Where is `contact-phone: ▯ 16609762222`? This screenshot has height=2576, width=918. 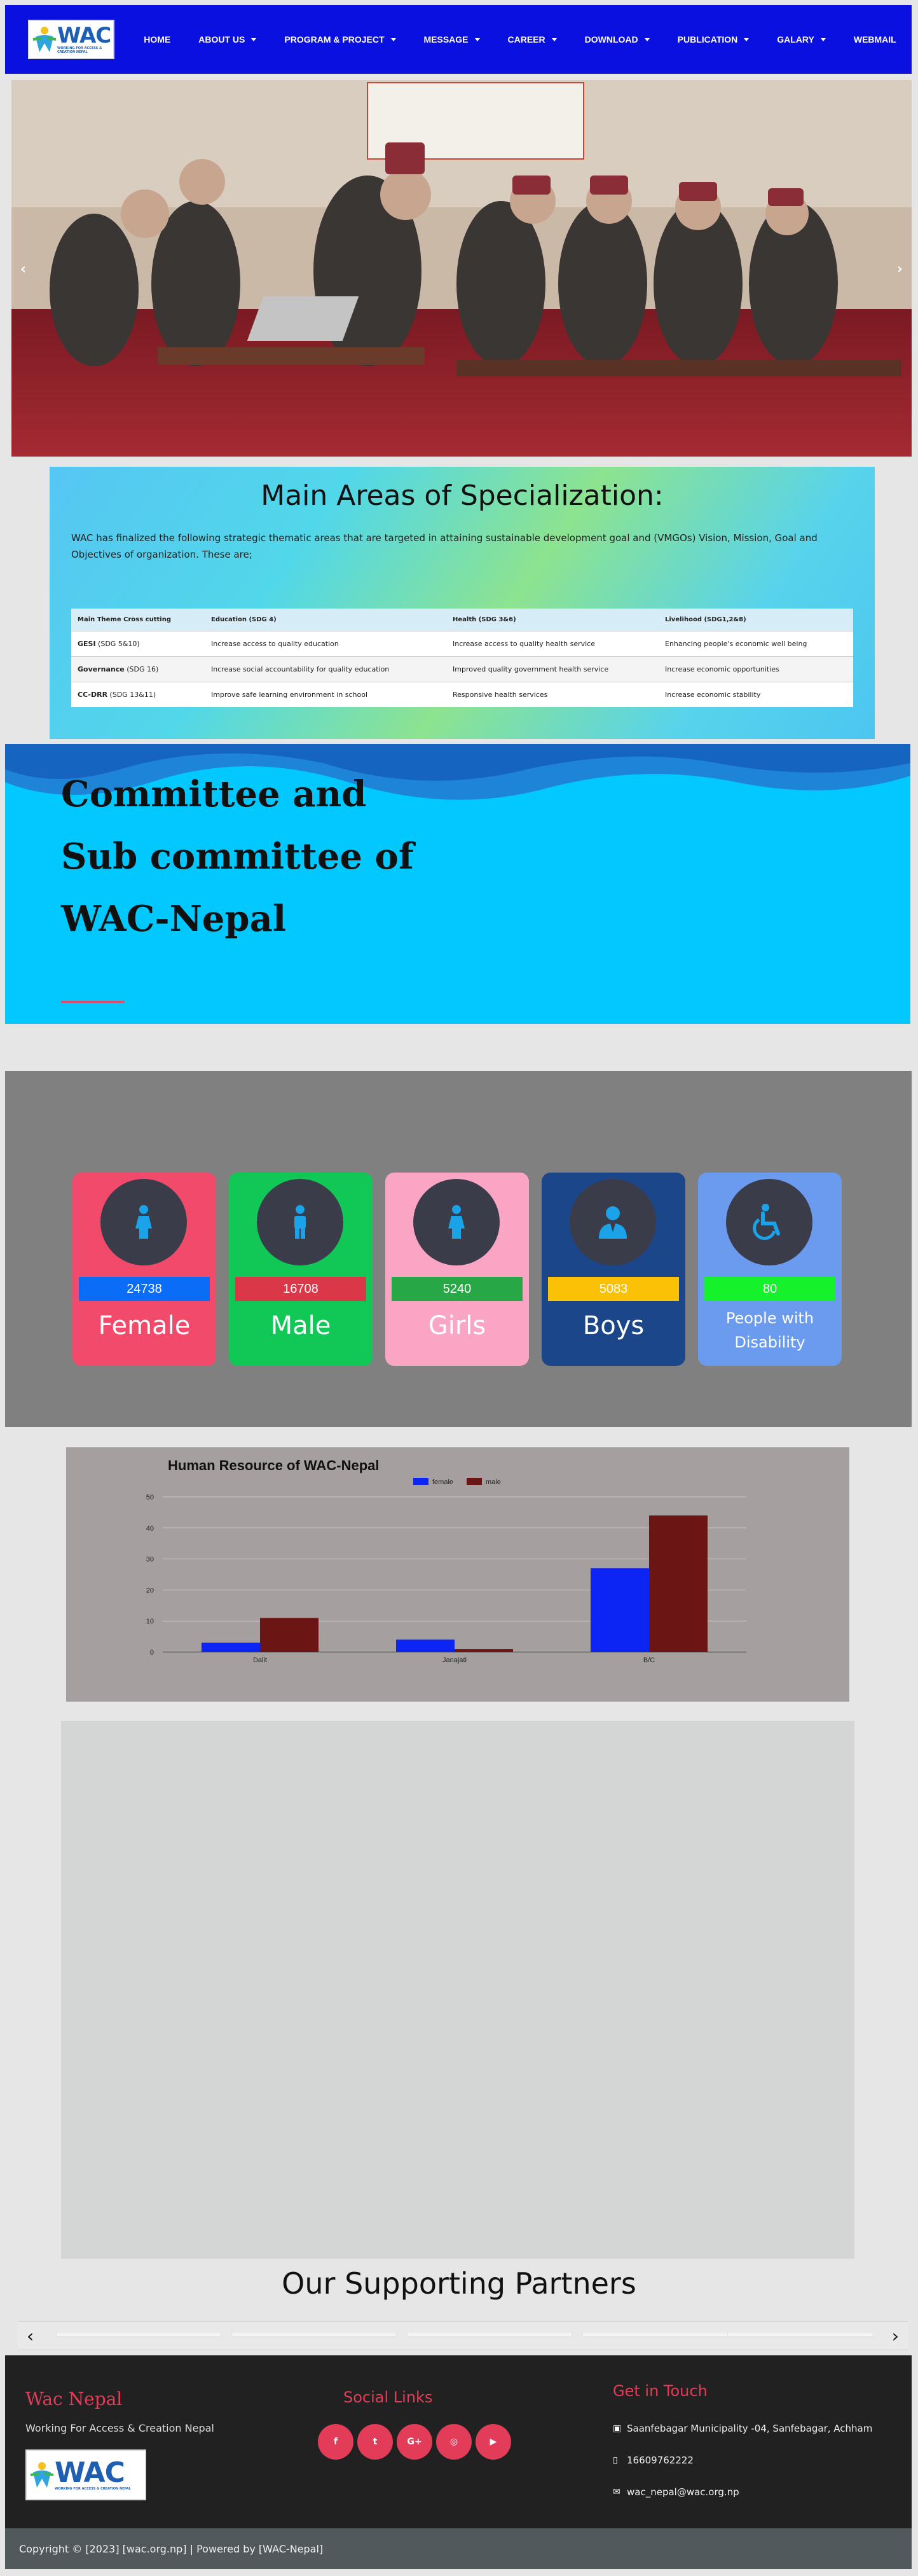 contact-phone: ▯ 16609762222 is located at coordinates (653, 2460).